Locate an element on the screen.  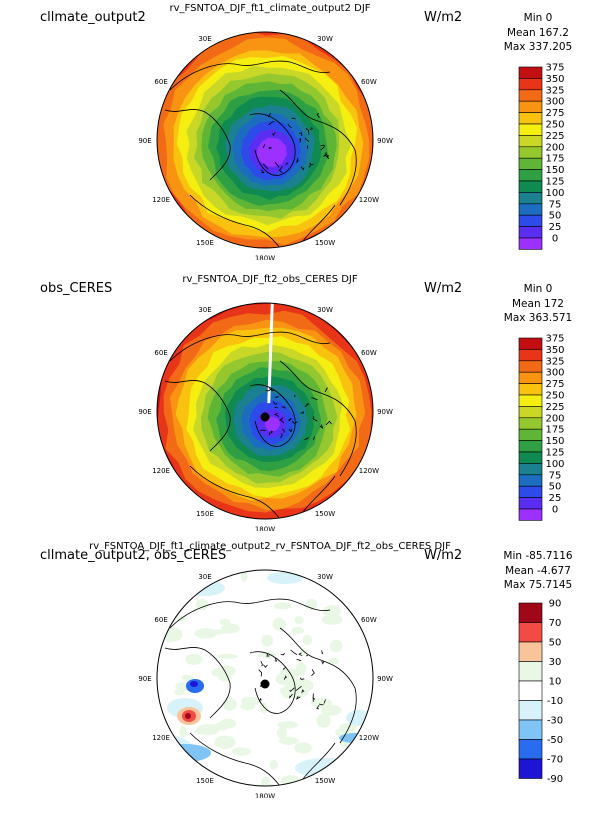
longitude-label: 30W is located at coordinates (325, 39).